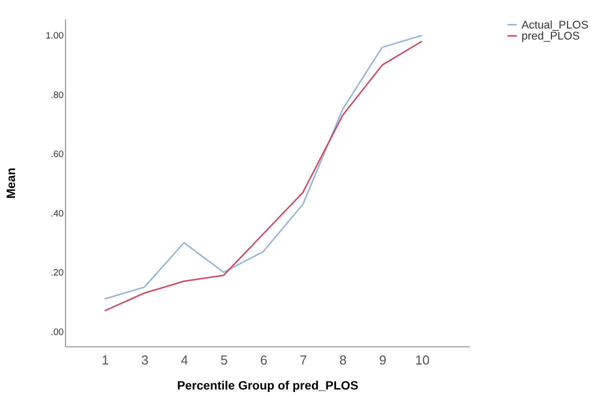 The height and width of the screenshot is (415, 594). What do you see at coordinates (267, 385) in the screenshot?
I see `x-axis-title: Percentile Group of pred_PLOS` at bounding box center [267, 385].